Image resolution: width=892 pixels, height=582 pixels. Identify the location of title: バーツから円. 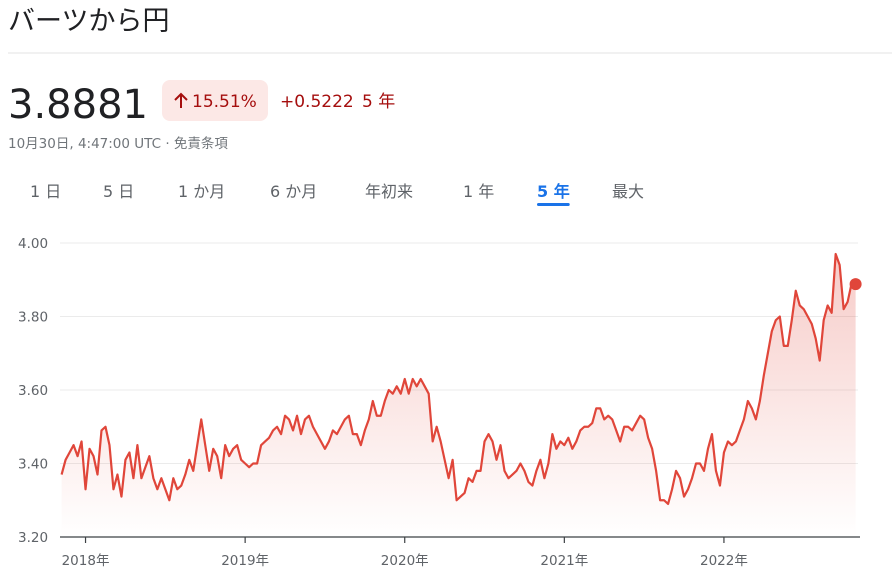
(88, 21).